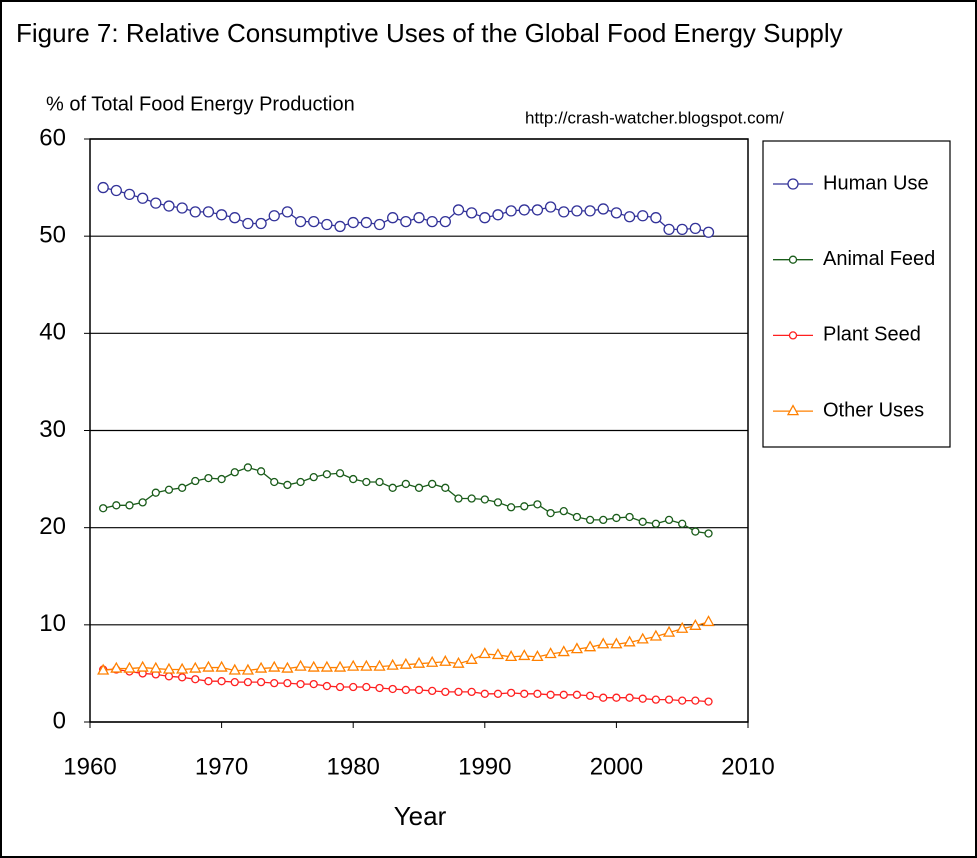 This screenshot has width=977, height=858. What do you see at coordinates (872, 335) in the screenshot?
I see `legend-label: Plant Seed` at bounding box center [872, 335].